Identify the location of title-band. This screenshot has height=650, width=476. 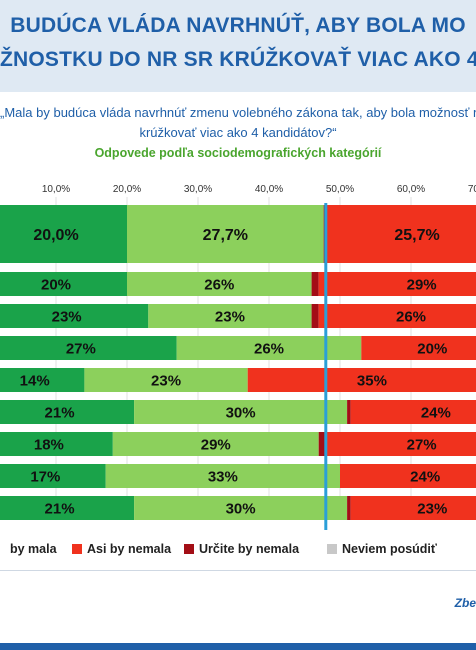
(238, 46).